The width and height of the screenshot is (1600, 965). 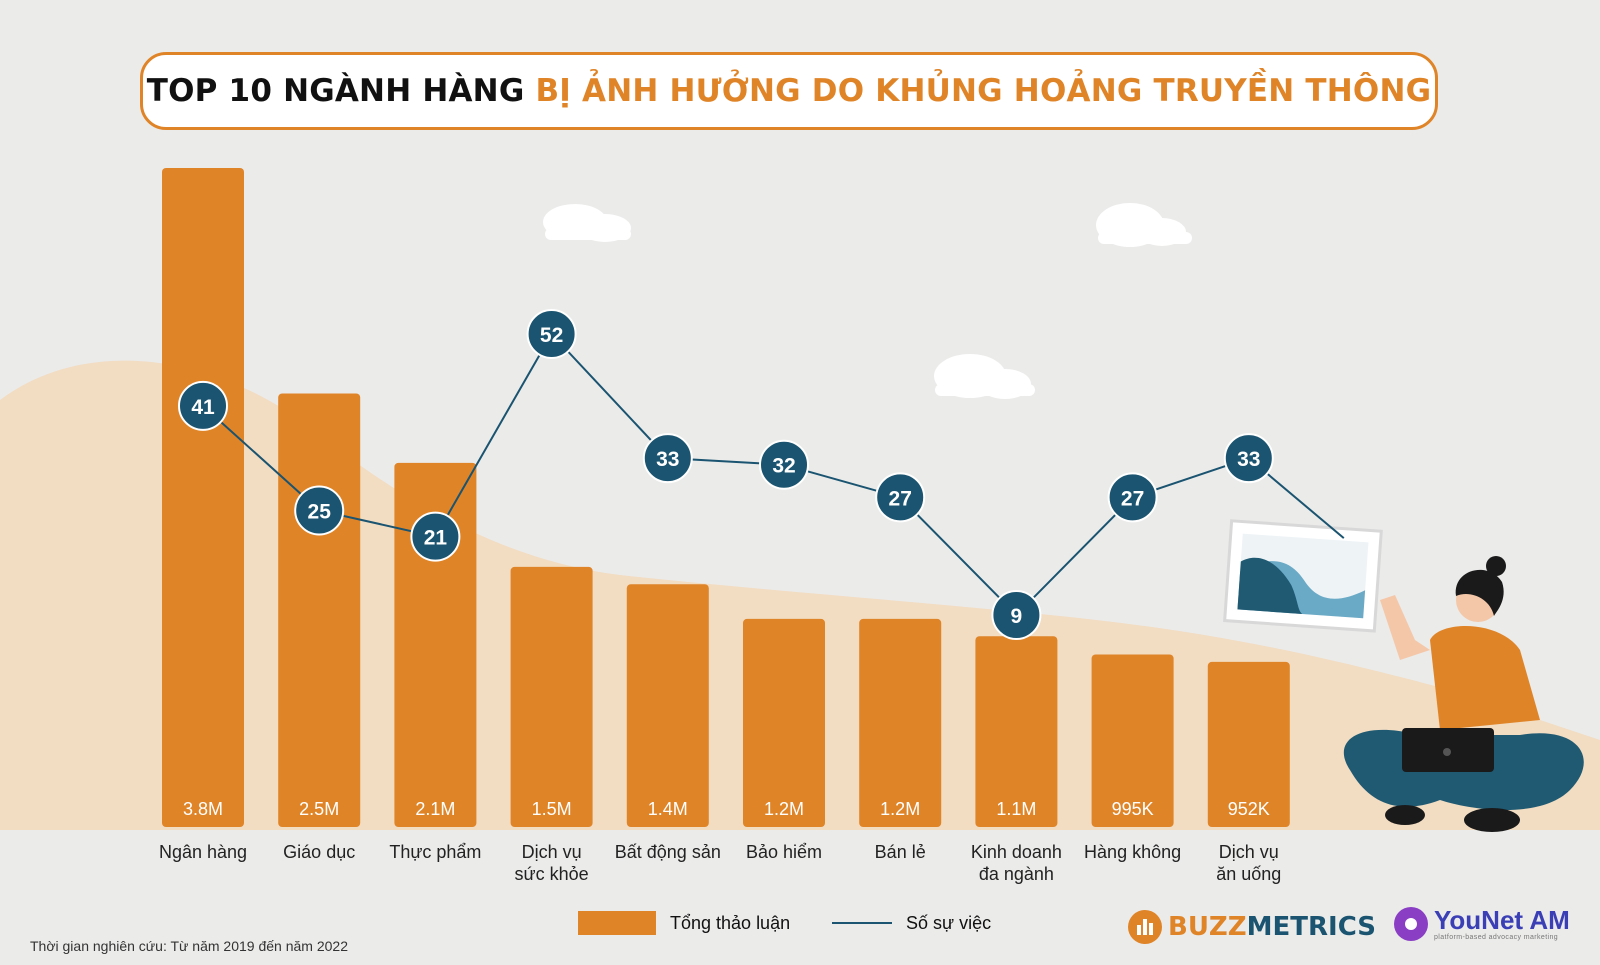 What do you see at coordinates (1411, 923) in the screenshot?
I see `younet-icon` at bounding box center [1411, 923].